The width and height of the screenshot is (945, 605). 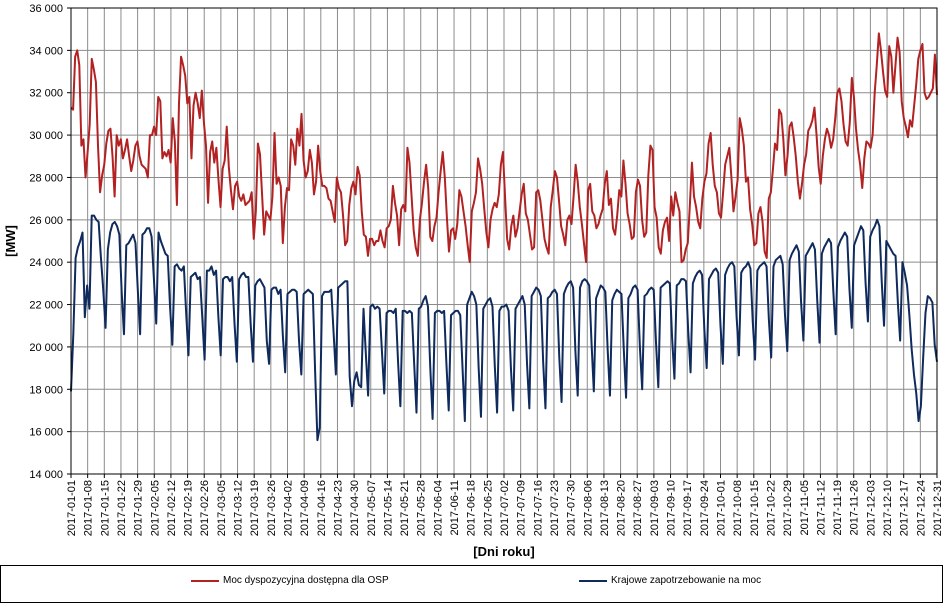 I want to click on legend-item-national-demand: Krajowe zapotrzebowanie na moc, so click(x=670, y=580).